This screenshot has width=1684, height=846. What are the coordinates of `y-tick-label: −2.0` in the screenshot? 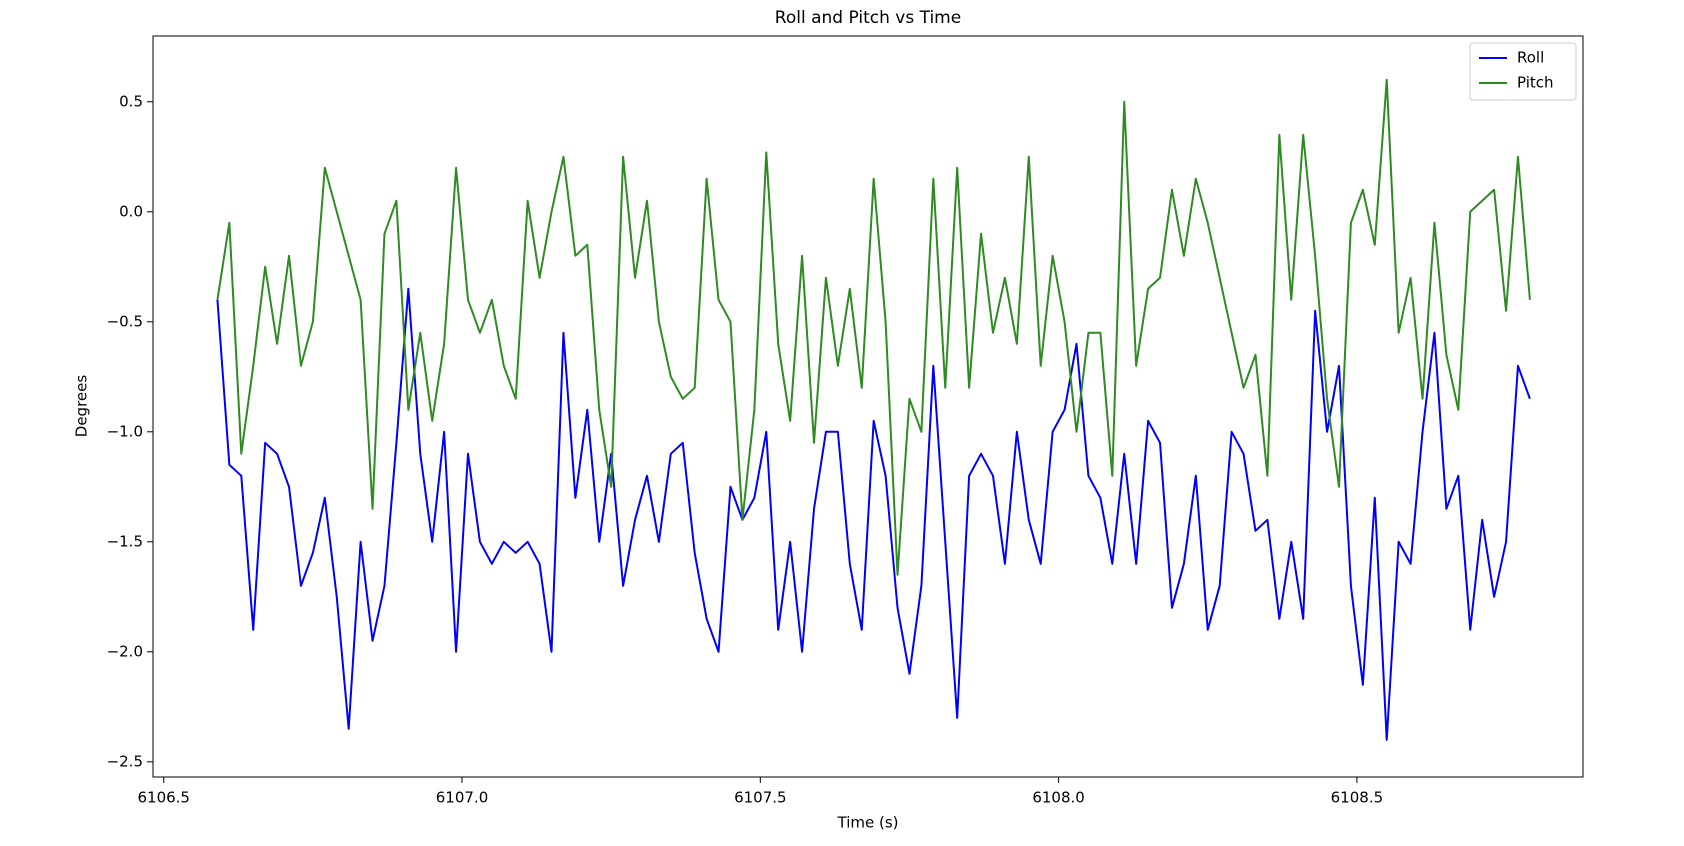 It's located at (125, 651).